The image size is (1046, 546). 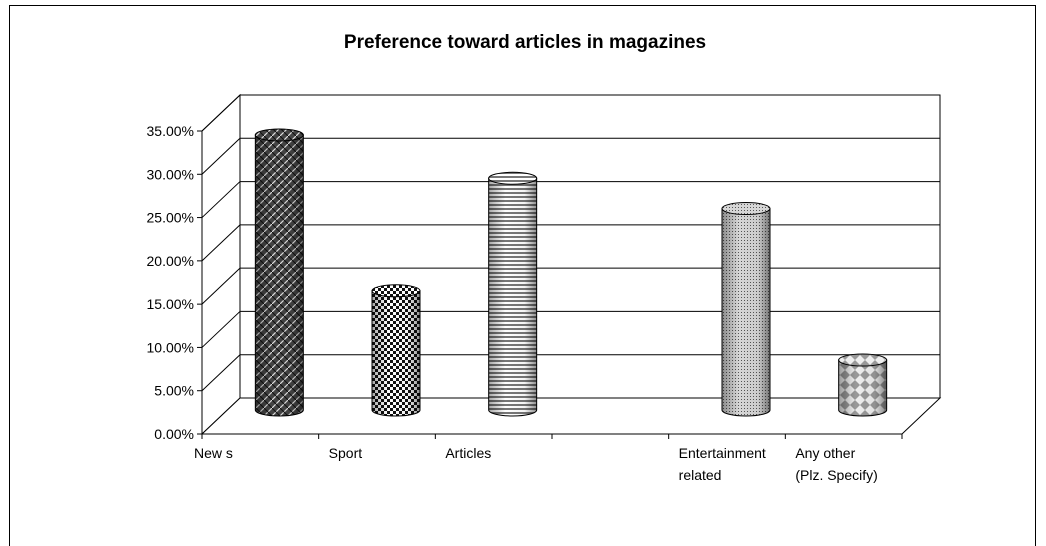 What do you see at coordinates (346, 453) in the screenshot?
I see `x-category-label: Sport` at bounding box center [346, 453].